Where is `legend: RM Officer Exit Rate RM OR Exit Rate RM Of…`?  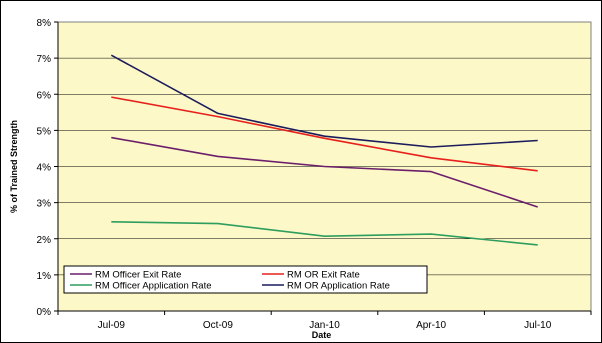
legend: RM Officer Exit Rate RM OR Exit Rate RM Of… is located at coordinates (245, 279).